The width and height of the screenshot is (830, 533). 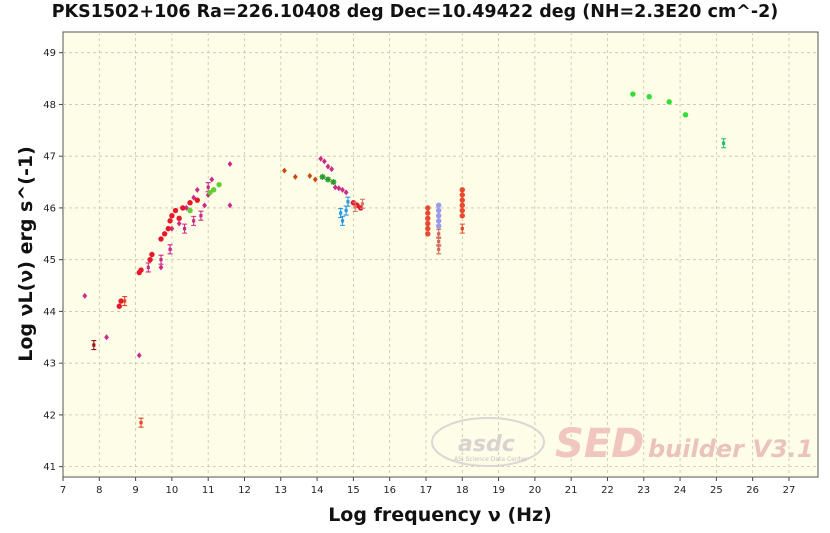 What do you see at coordinates (49, 157) in the screenshot?
I see `y-tick-label: 47` at bounding box center [49, 157].